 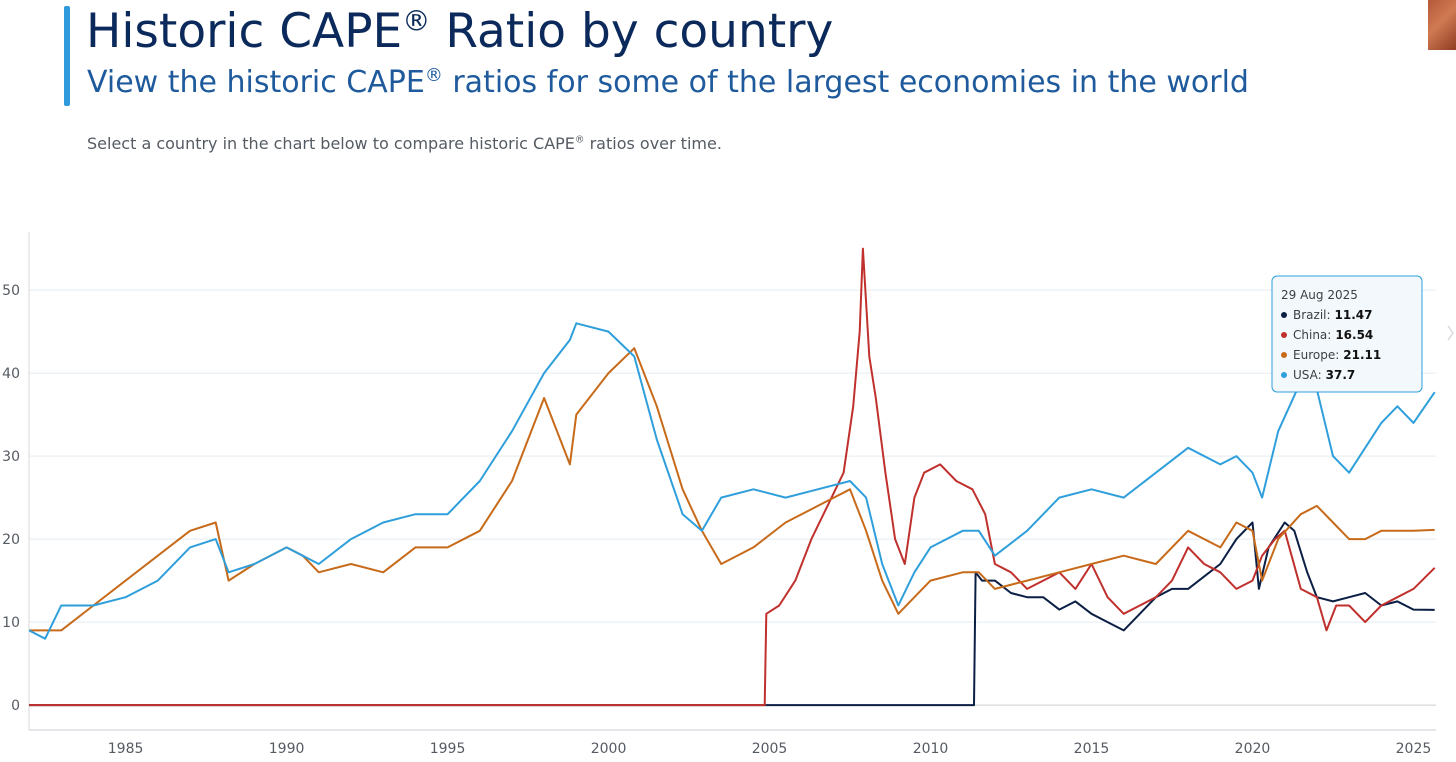 What do you see at coordinates (1312, 315) in the screenshot?
I see `tooltip-series-name: Brazil:` at bounding box center [1312, 315].